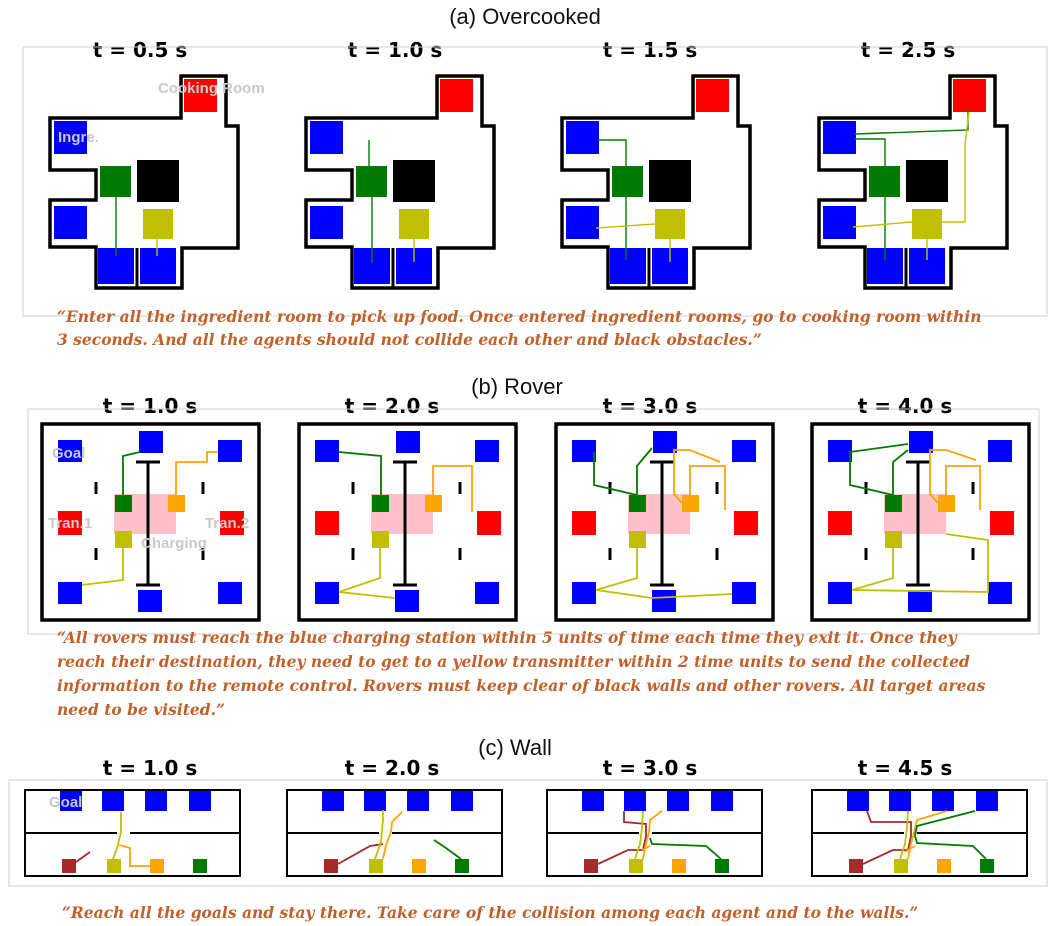 The height and width of the screenshot is (926, 1050). Describe the element at coordinates (392, 406) in the screenshot. I see `rover-time-2: t = 2.0 s` at that location.